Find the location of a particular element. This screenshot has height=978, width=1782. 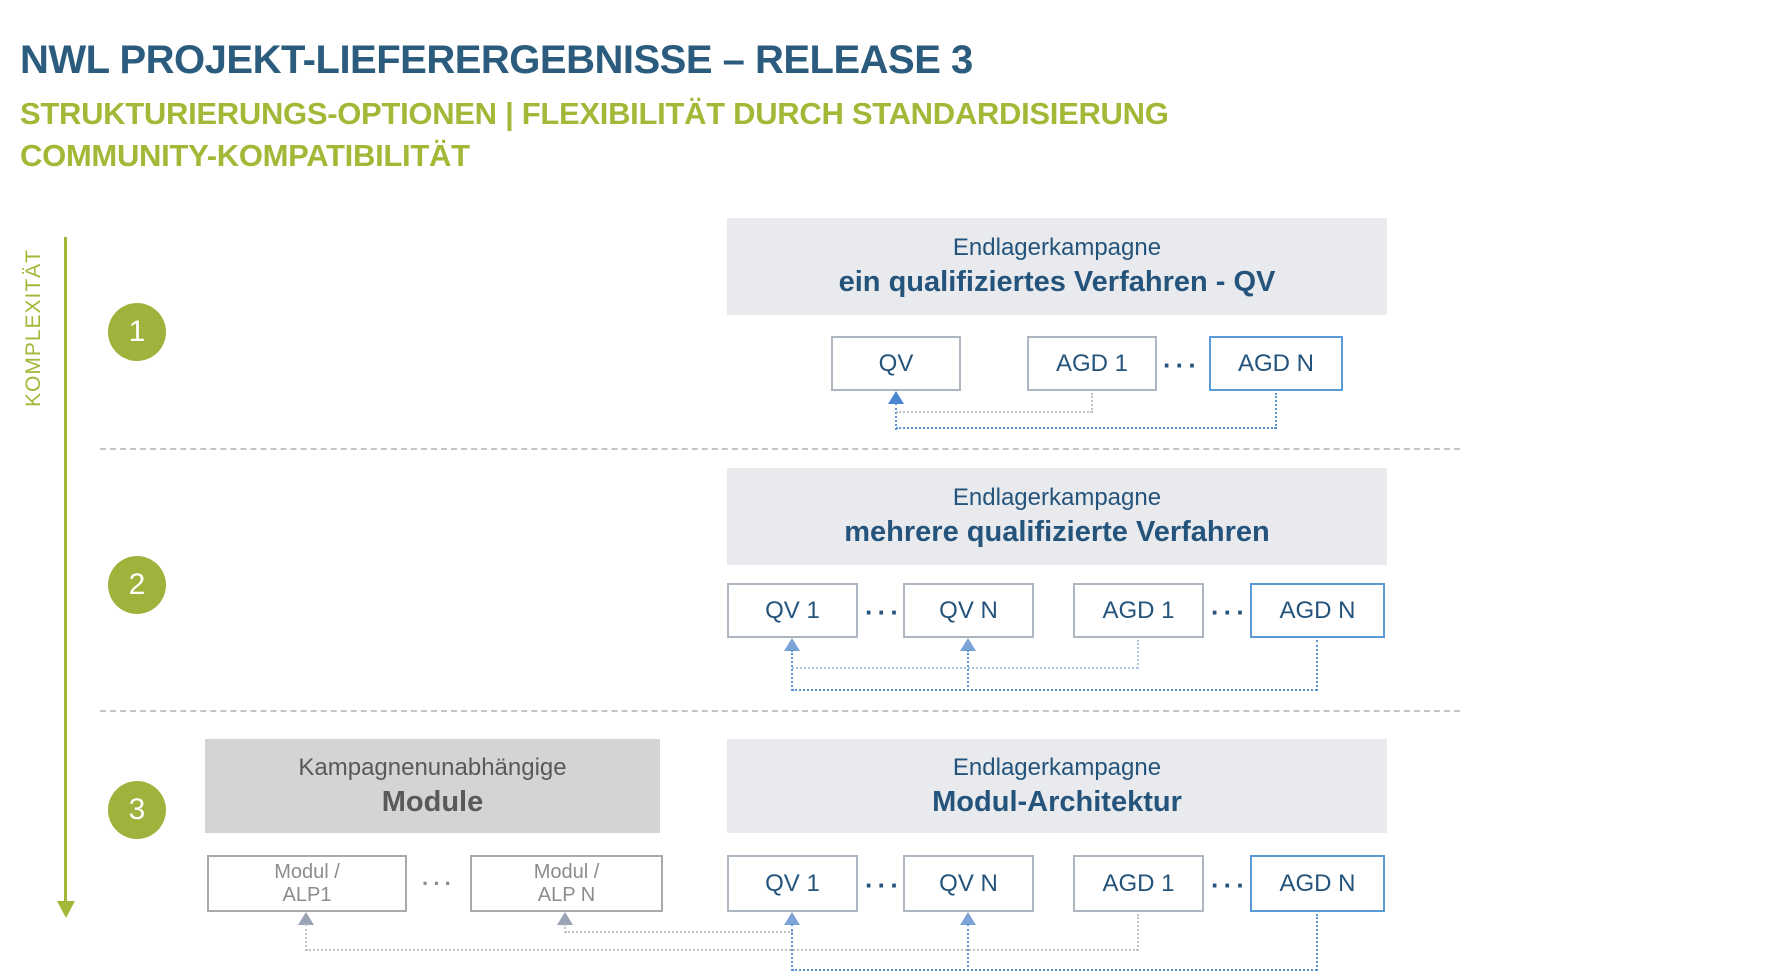

complexity-axis-arrow-down-icon is located at coordinates (66, 909).